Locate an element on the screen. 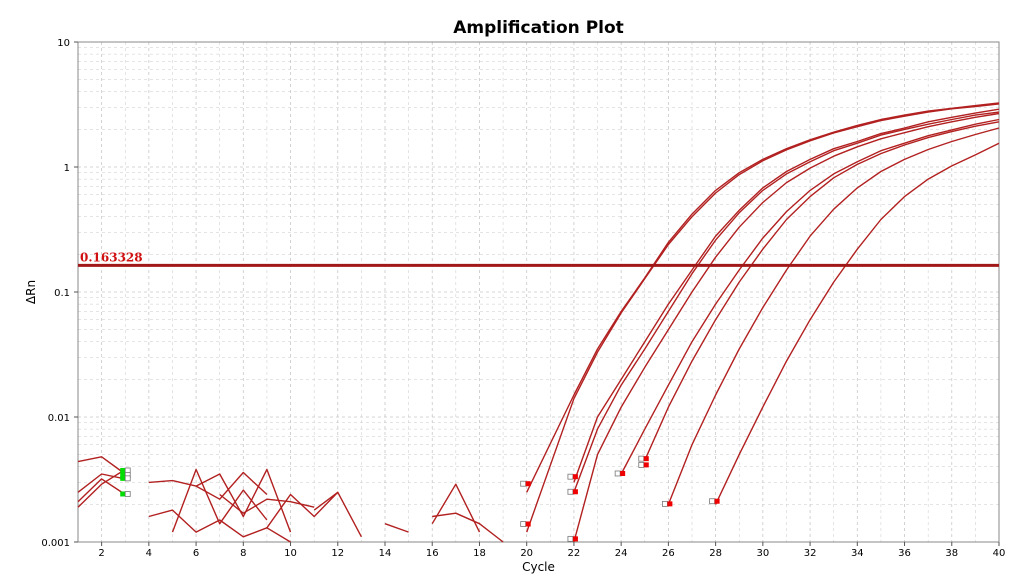 This screenshot has width=1024, height=576. x-tick-label: 34 is located at coordinates (857, 553).